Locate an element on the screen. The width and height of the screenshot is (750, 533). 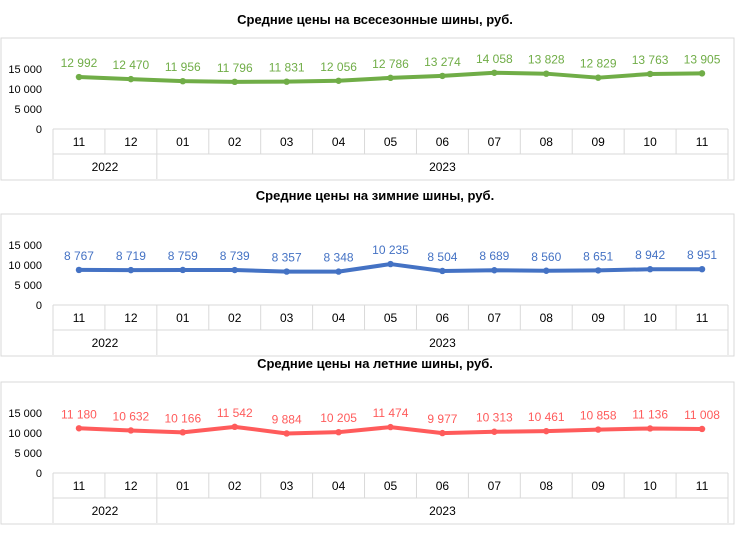
chart-title: Средние цены на всесезонные шины, руб. is located at coordinates (375, 19).